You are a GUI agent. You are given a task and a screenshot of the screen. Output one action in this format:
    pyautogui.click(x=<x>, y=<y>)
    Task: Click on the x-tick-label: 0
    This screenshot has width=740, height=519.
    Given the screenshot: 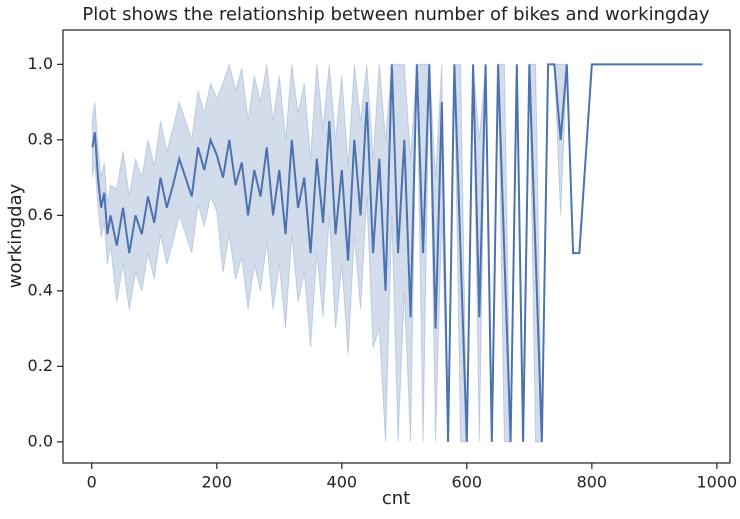 What is the action you would take?
    pyautogui.click(x=92, y=482)
    